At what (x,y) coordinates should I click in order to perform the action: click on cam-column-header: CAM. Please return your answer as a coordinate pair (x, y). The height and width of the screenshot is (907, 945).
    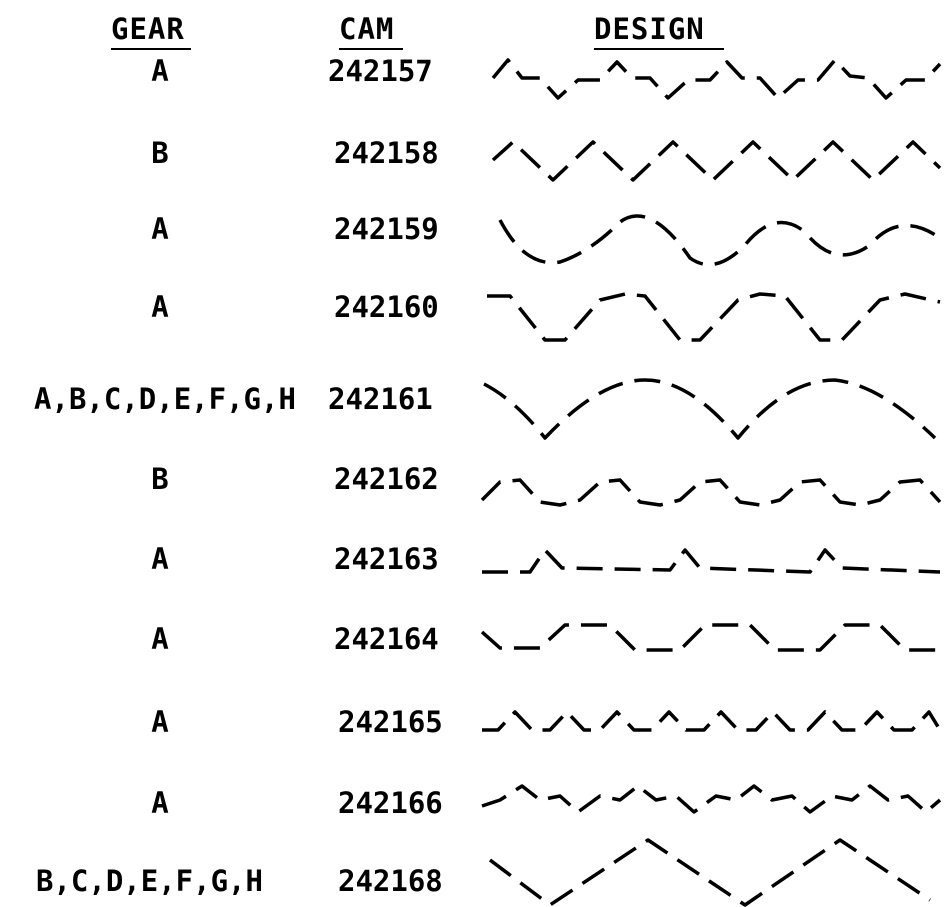
    Looking at the image, I should click on (367, 29).